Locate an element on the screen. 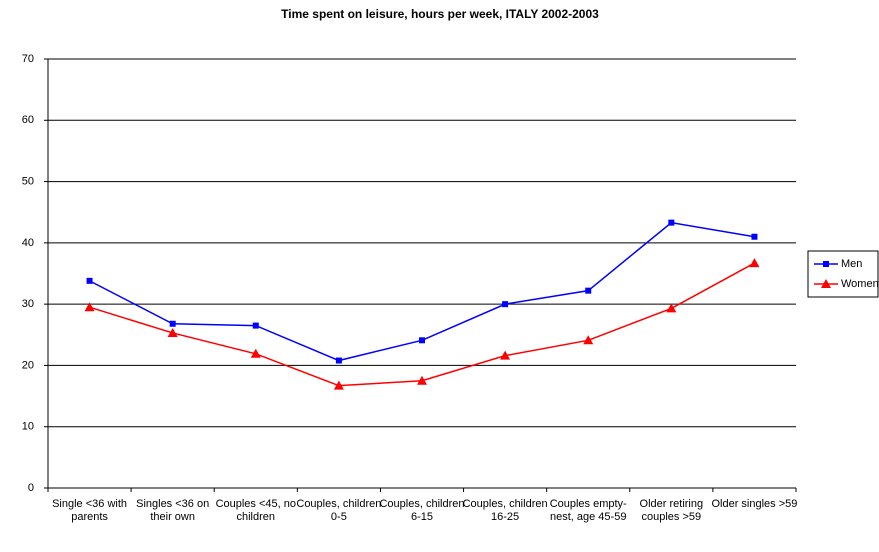 Image resolution: width=879 pixels, height=552 pixels. legend-box is located at coordinates (843, 274).